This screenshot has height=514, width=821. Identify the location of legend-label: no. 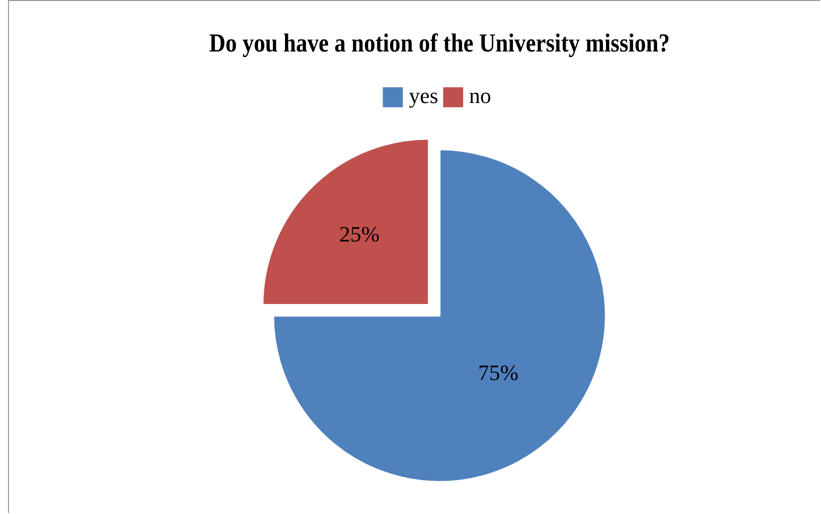
(480, 95).